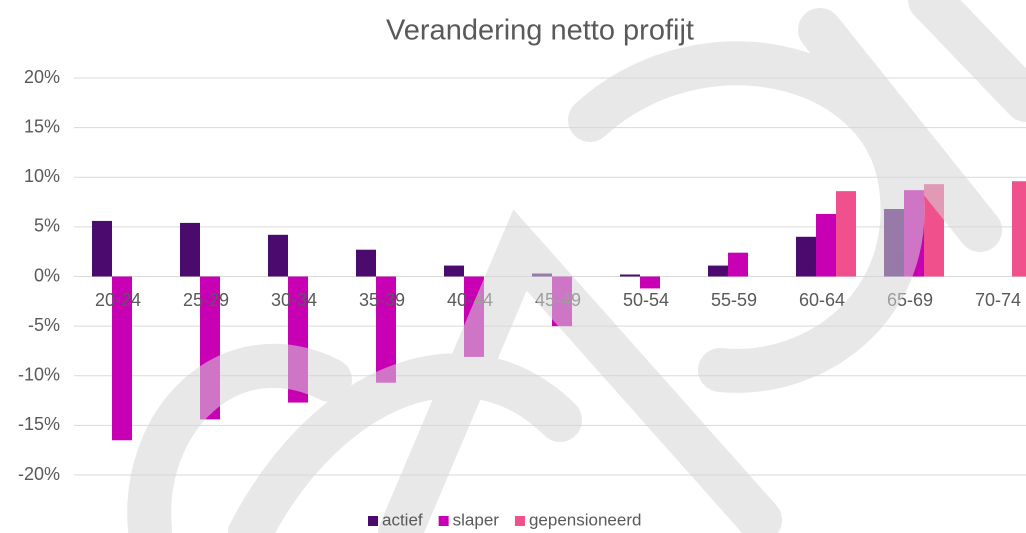 Image resolution: width=1026 pixels, height=533 pixels. Describe the element at coordinates (42, 176) in the screenshot. I see `y-tick-label: 10%` at that location.